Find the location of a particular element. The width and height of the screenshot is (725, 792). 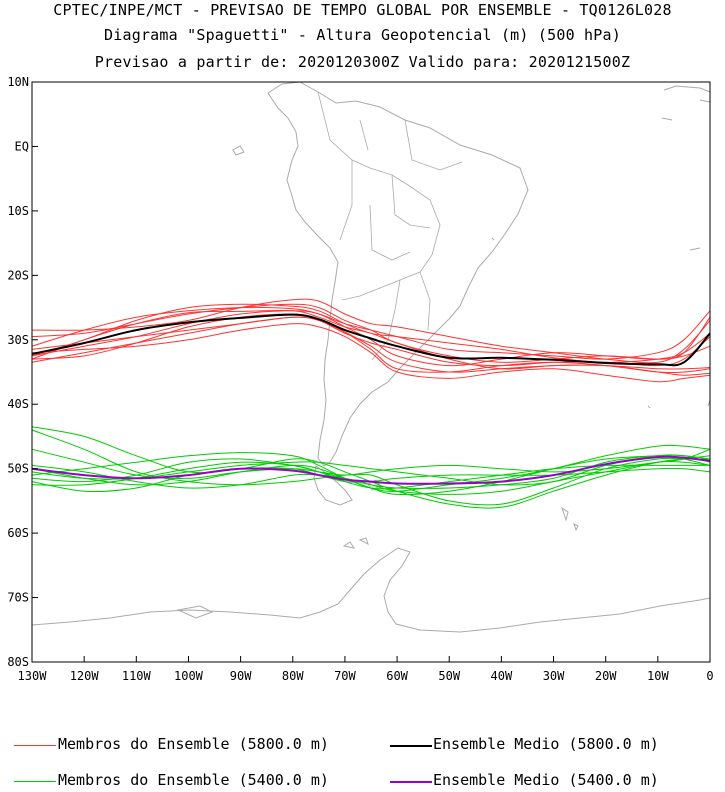

y-tick-label: 20S is located at coordinates (18, 275).